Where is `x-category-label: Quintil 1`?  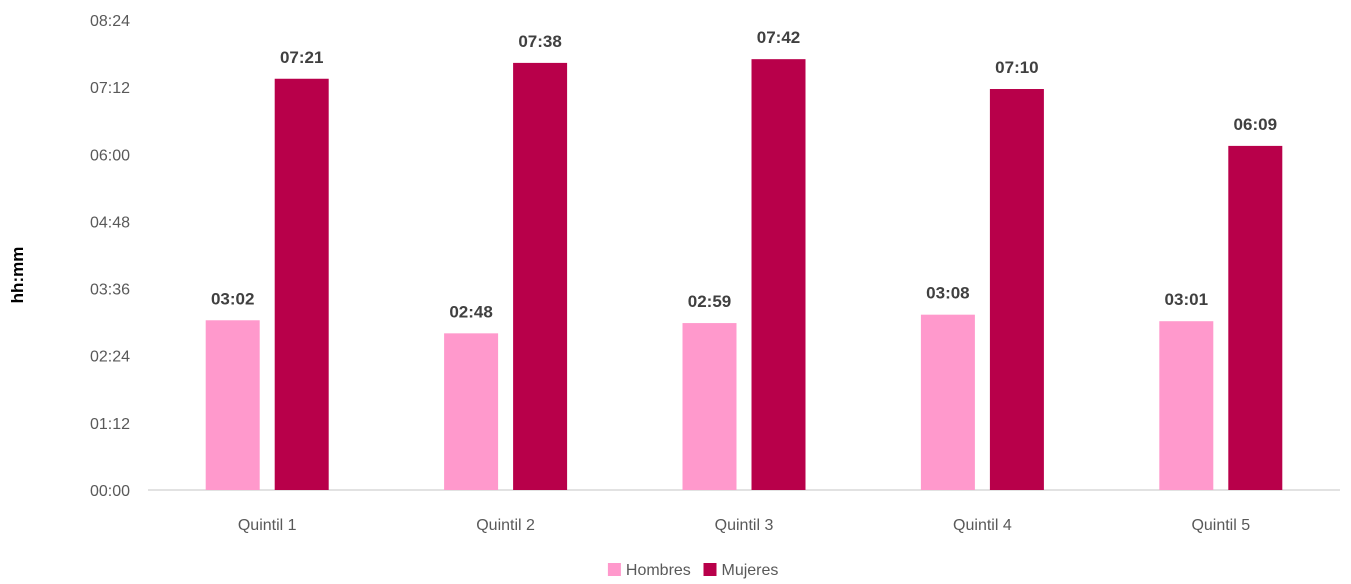
x-category-label: Quintil 1 is located at coordinates (267, 525).